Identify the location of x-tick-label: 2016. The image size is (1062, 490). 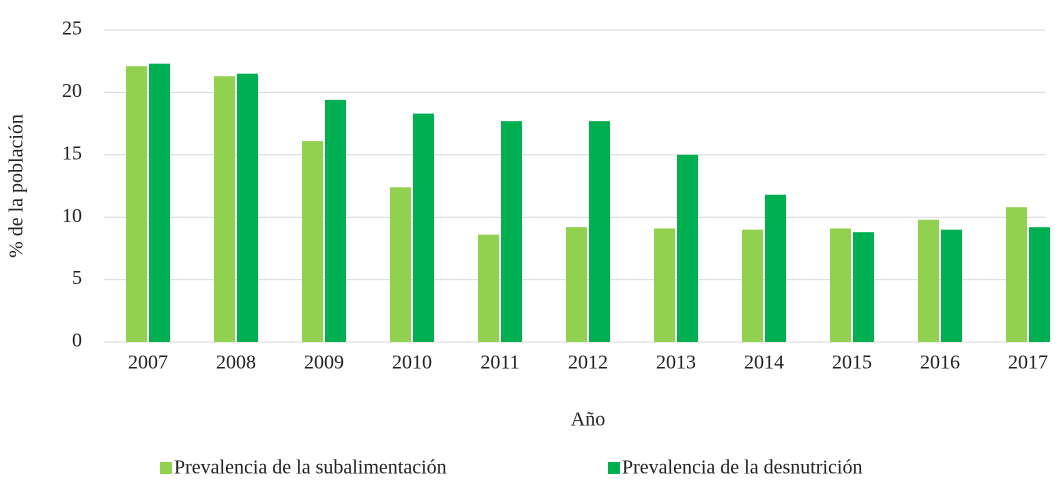
(940, 363).